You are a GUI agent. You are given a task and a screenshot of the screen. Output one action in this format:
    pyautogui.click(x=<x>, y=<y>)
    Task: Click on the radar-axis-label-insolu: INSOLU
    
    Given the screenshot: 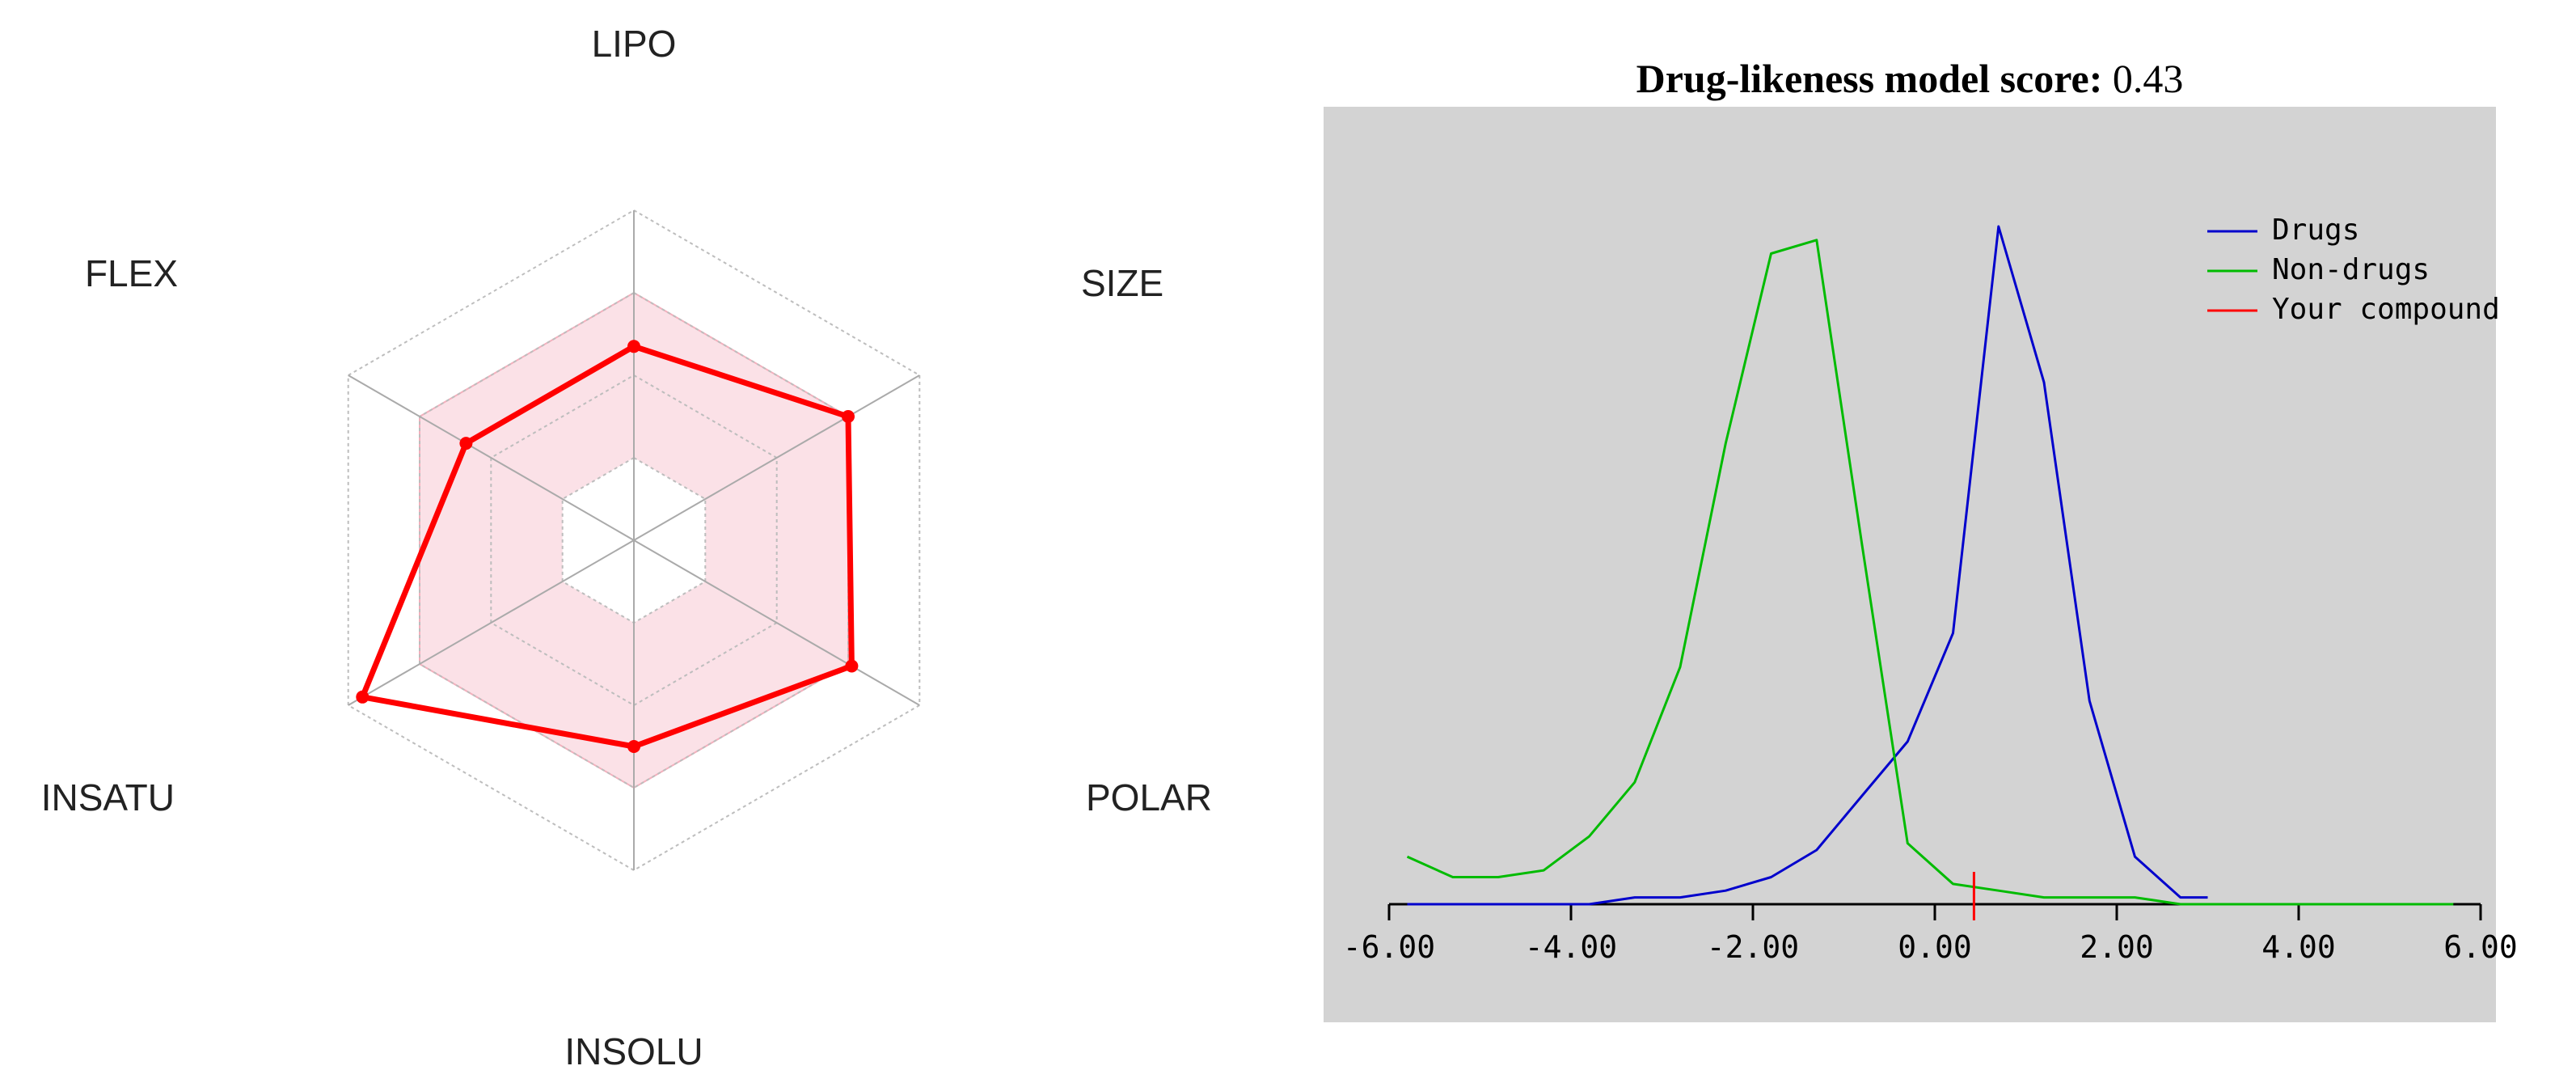 What is the action you would take?
    pyautogui.click(x=633, y=1051)
    